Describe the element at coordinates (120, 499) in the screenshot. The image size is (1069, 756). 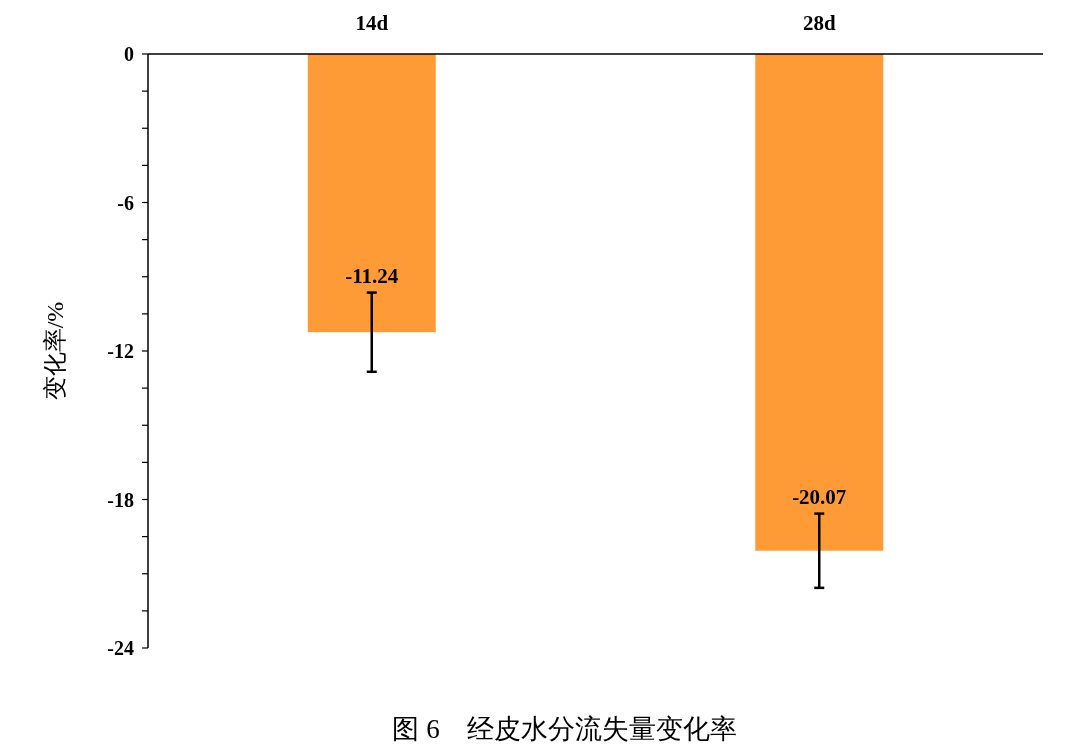
I see `y-tick-label: -18` at that location.